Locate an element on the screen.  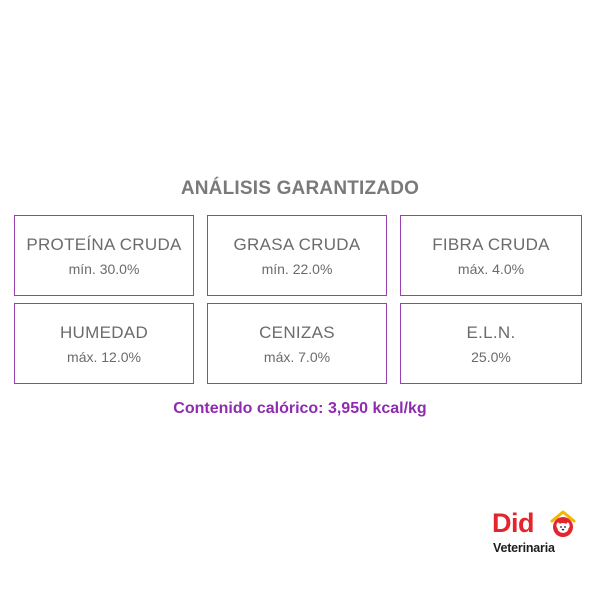
analysis-value: 25.0% is located at coordinates (491, 356).